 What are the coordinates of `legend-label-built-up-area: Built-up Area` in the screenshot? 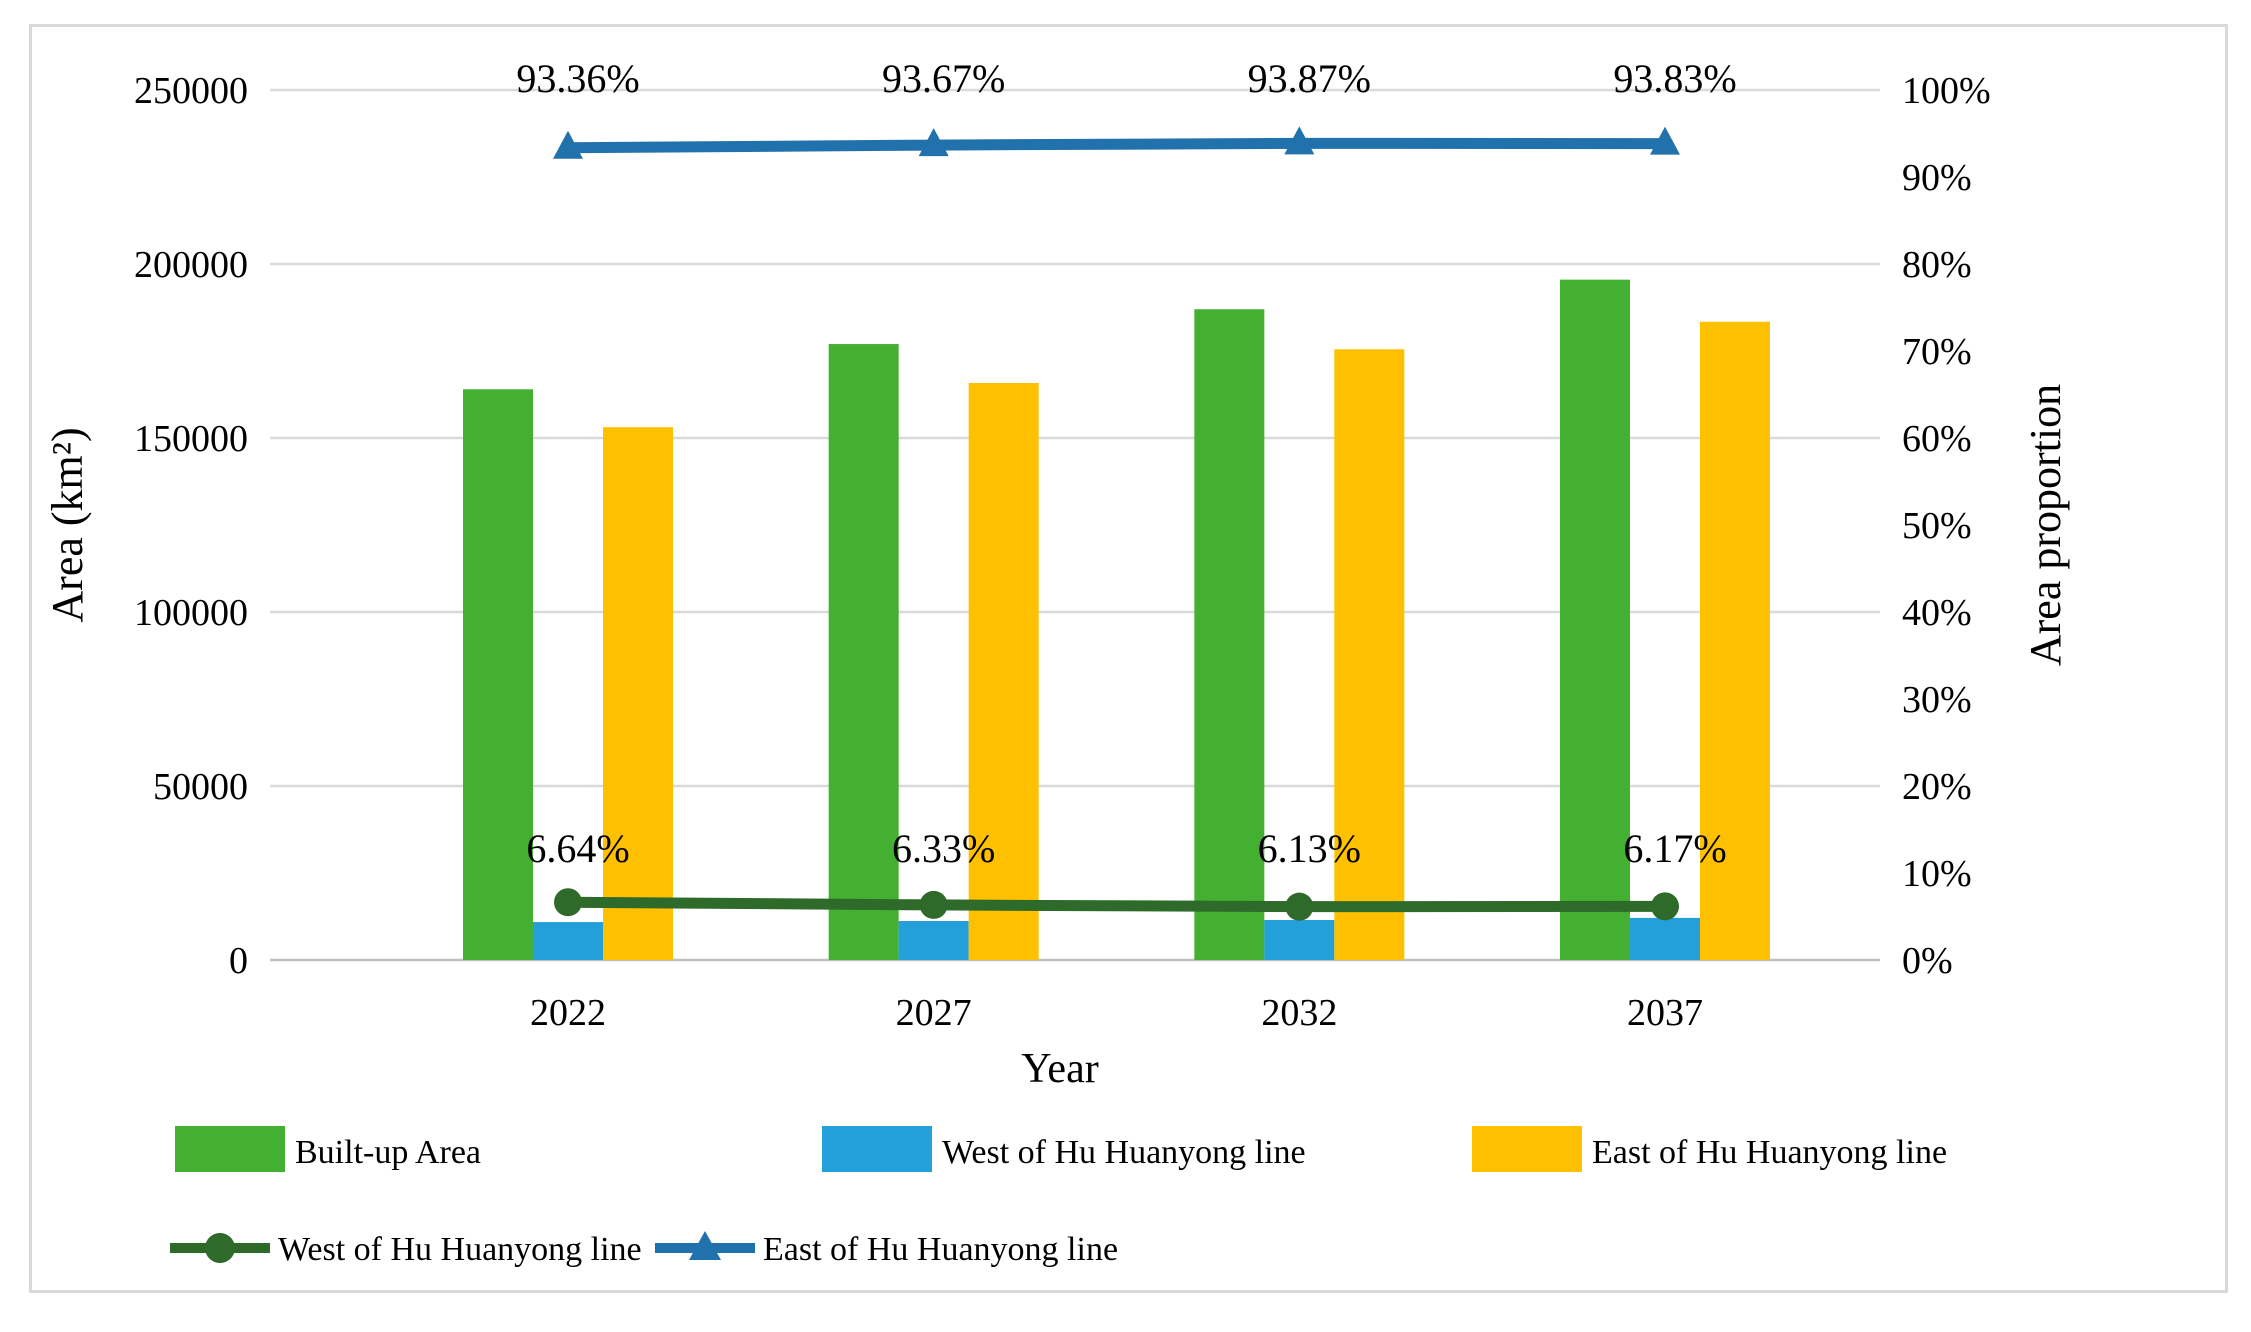 It's located at (388, 1152).